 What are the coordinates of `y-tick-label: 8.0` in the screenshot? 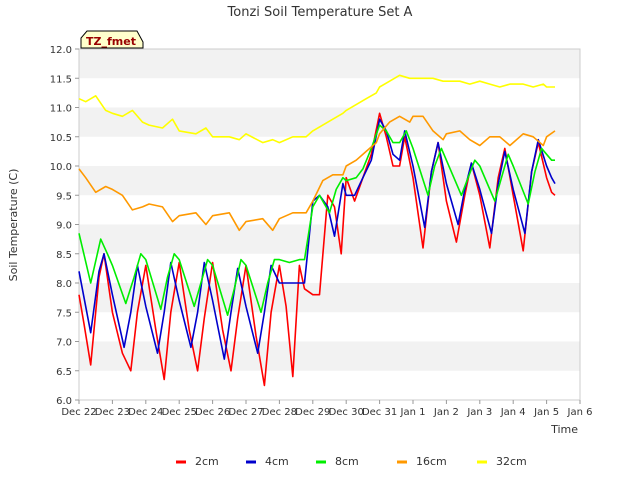 It's located at (64, 284).